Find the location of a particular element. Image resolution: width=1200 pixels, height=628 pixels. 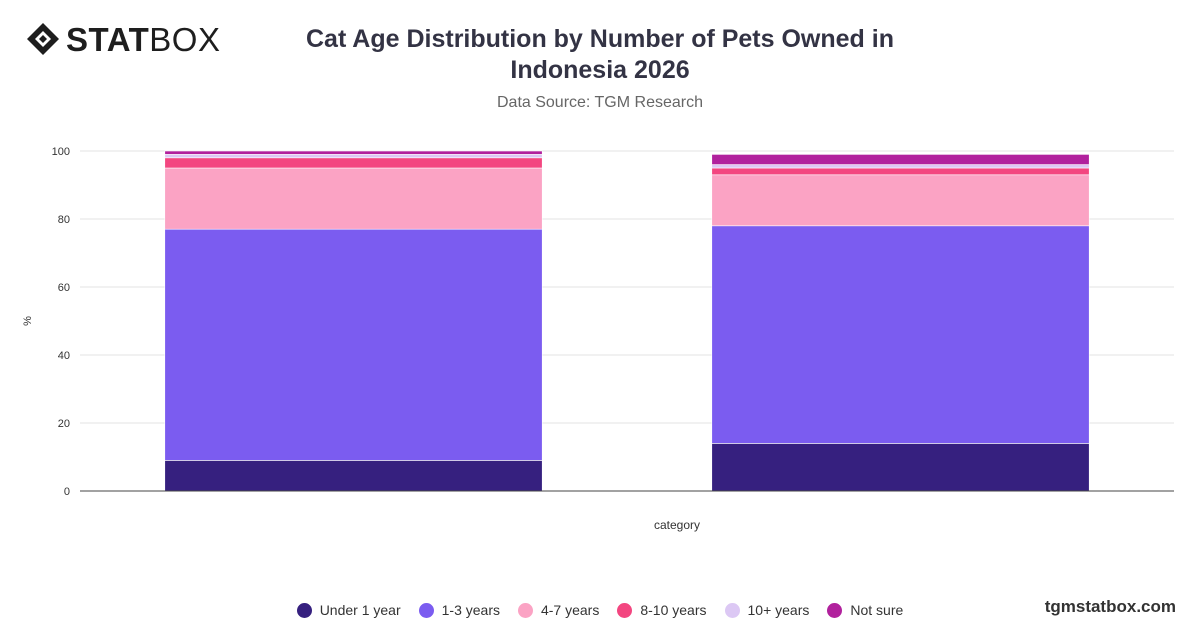

statbox-logo: STATBOX is located at coordinates (123, 39).